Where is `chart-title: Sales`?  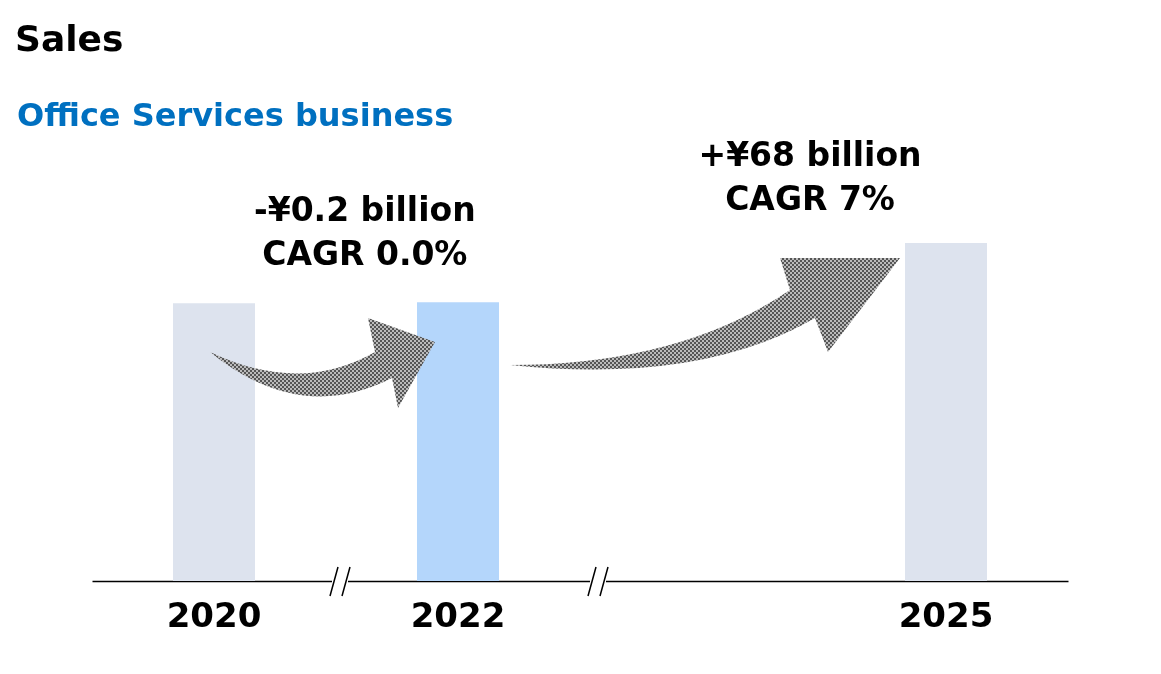 chart-title: Sales is located at coordinates (69, 38).